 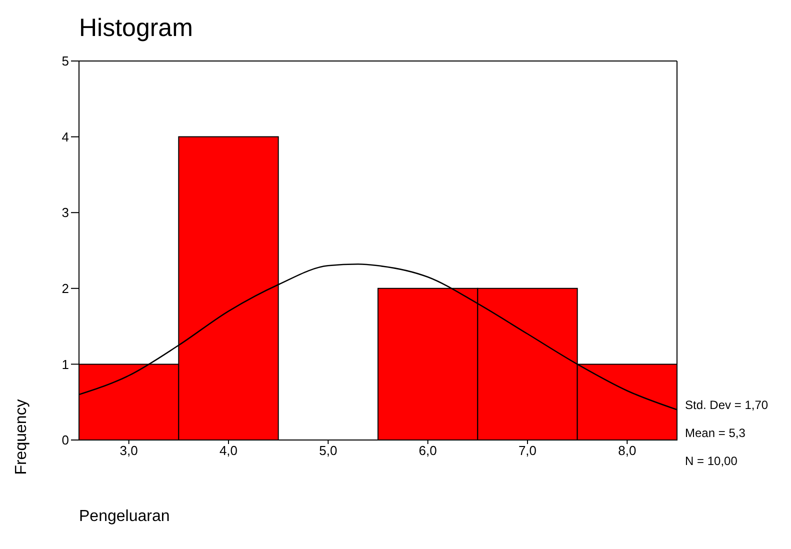 I want to click on text: Std. Dev = 1,70, so click(x=726, y=405).